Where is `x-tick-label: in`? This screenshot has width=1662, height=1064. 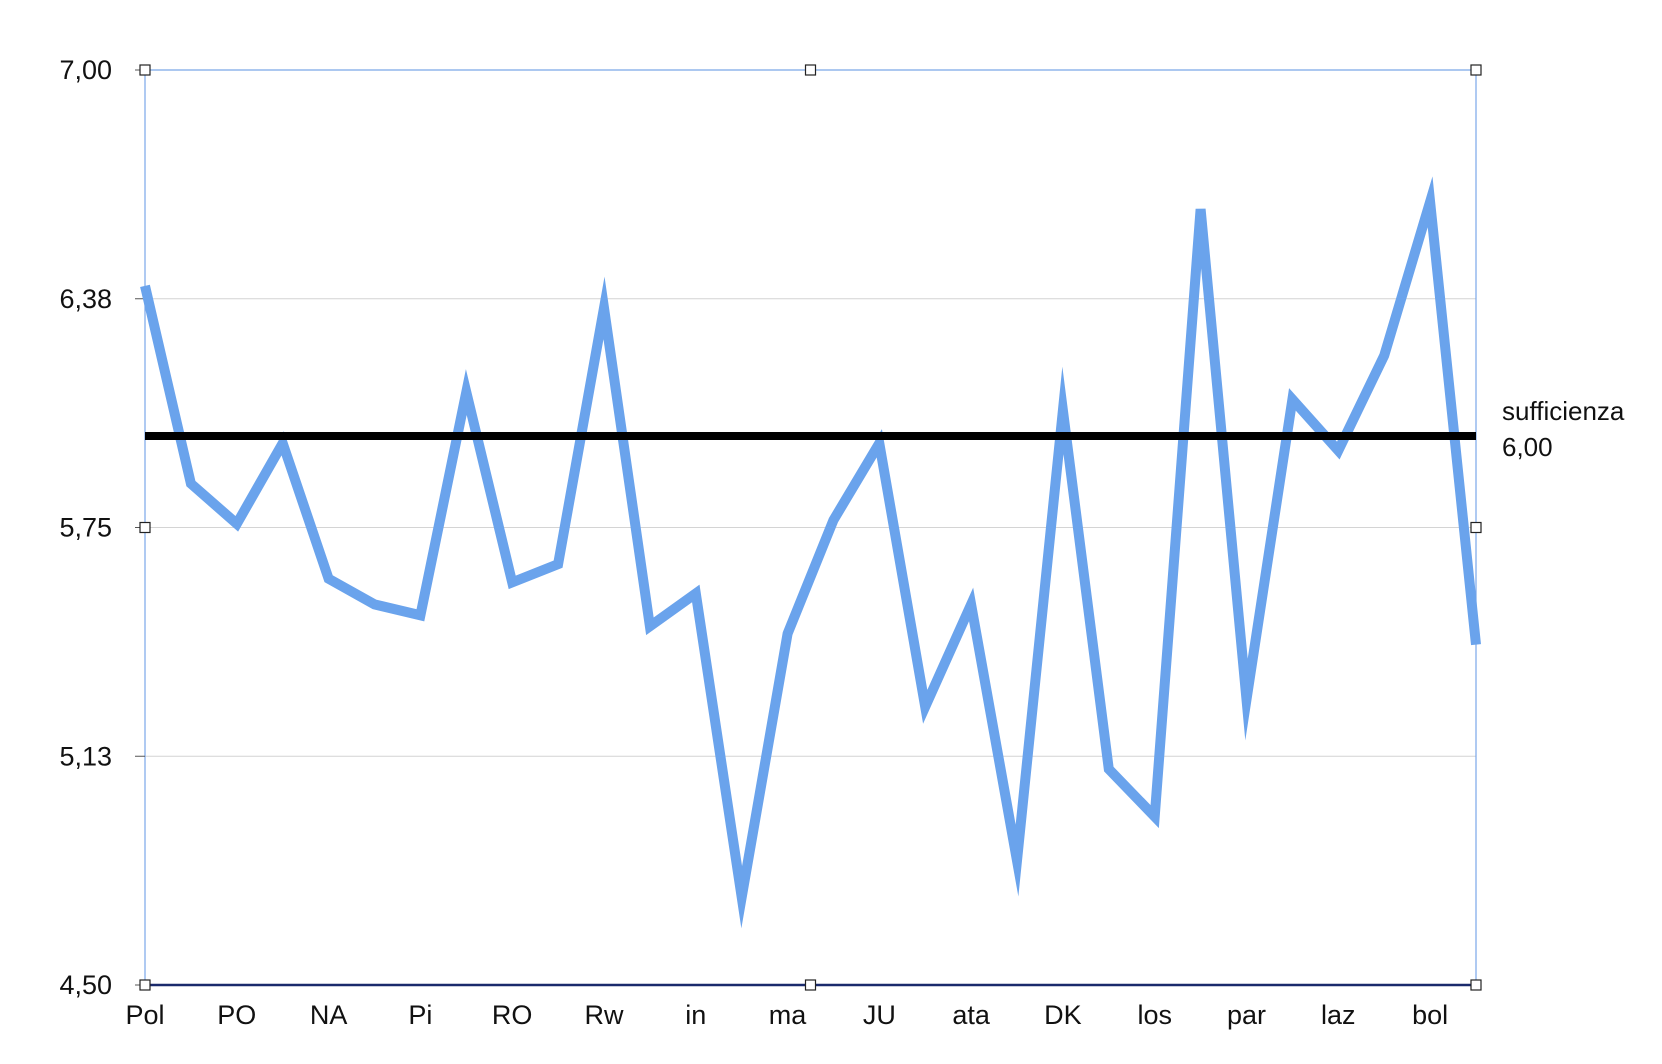 x-tick-label: in is located at coordinates (695, 1015).